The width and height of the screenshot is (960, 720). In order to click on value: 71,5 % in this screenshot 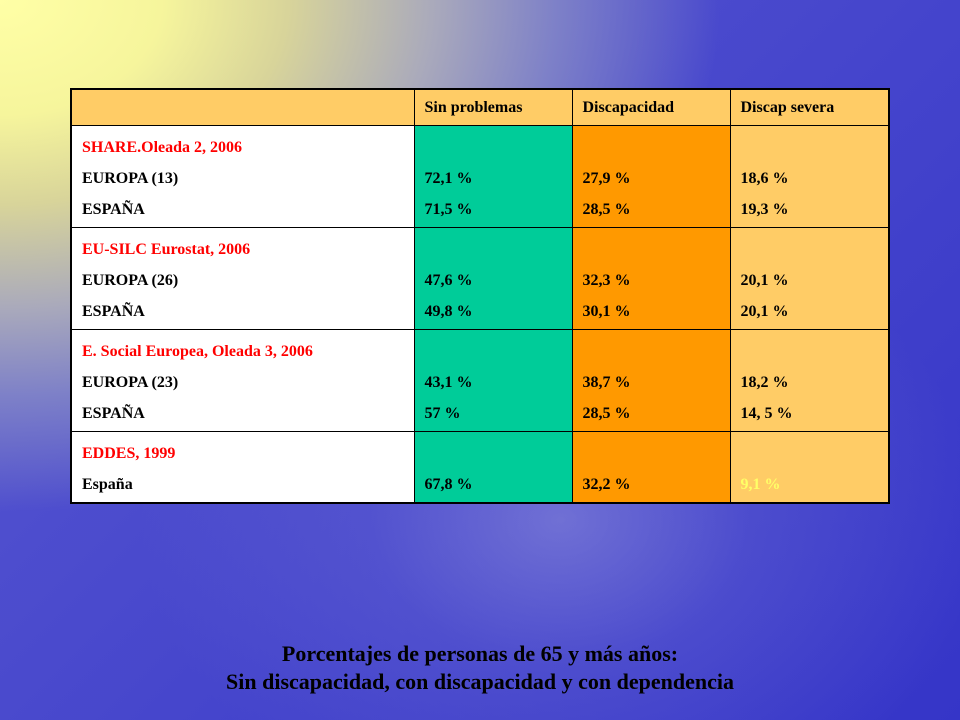, I will do `click(448, 209)`.